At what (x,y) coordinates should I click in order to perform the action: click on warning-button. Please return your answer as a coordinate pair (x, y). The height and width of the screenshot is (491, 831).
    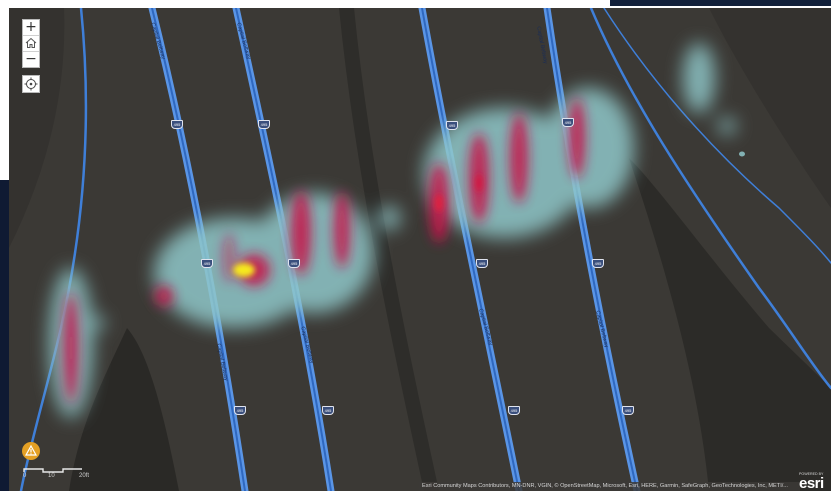
    Looking at the image, I should click on (31, 451).